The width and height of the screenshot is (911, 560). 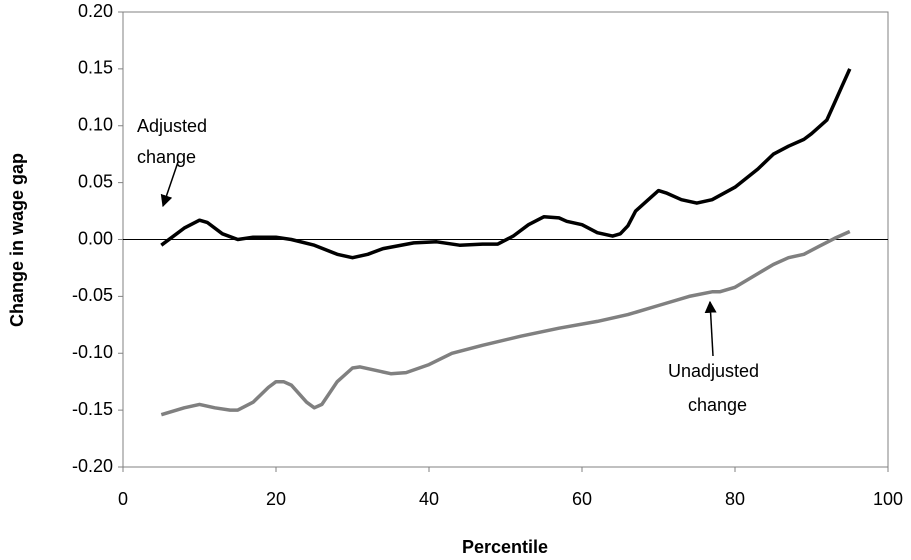 I want to click on x-axis-title: Percentile, so click(x=505, y=547).